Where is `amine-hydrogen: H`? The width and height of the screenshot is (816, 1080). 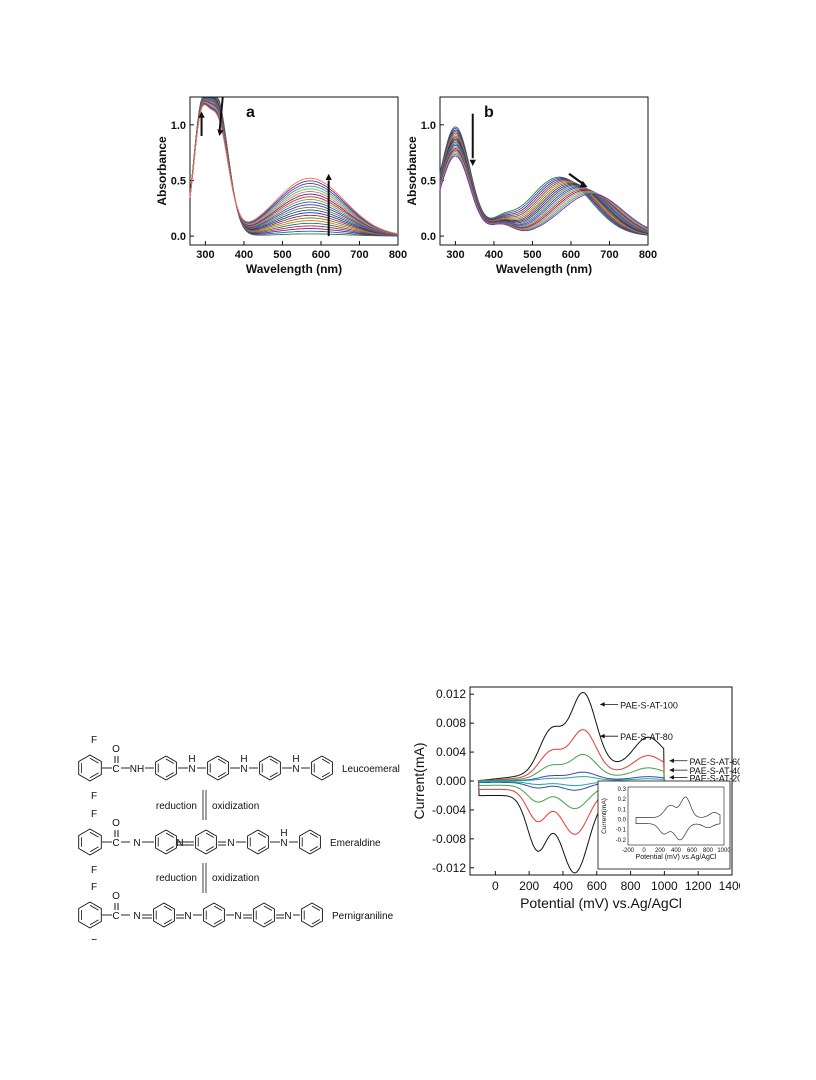 amine-hydrogen: H is located at coordinates (243, 759).